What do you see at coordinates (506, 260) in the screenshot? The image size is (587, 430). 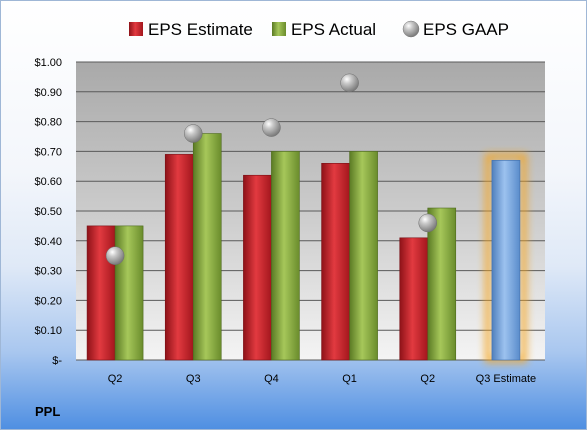 I see `bar-q3-estimate` at bounding box center [506, 260].